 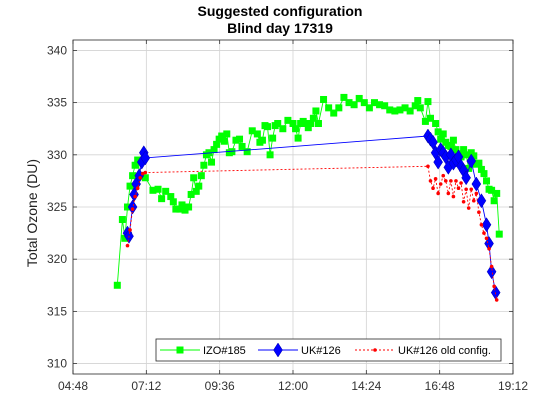 What do you see at coordinates (73, 386) in the screenshot?
I see `x-tick-label: 04:48` at bounding box center [73, 386].